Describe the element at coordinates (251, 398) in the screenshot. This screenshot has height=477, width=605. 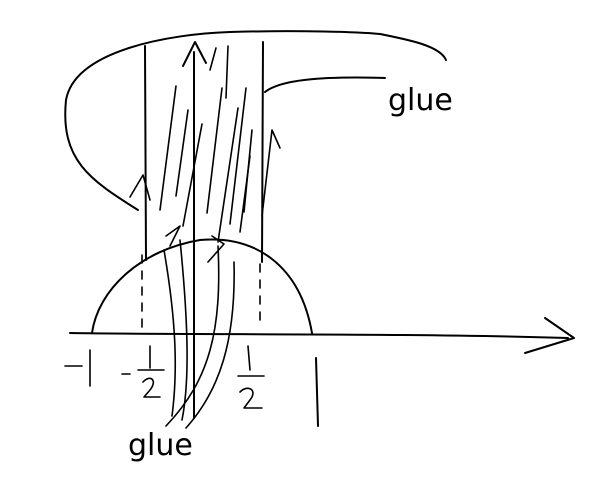
I see `tick-half-den` at that location.